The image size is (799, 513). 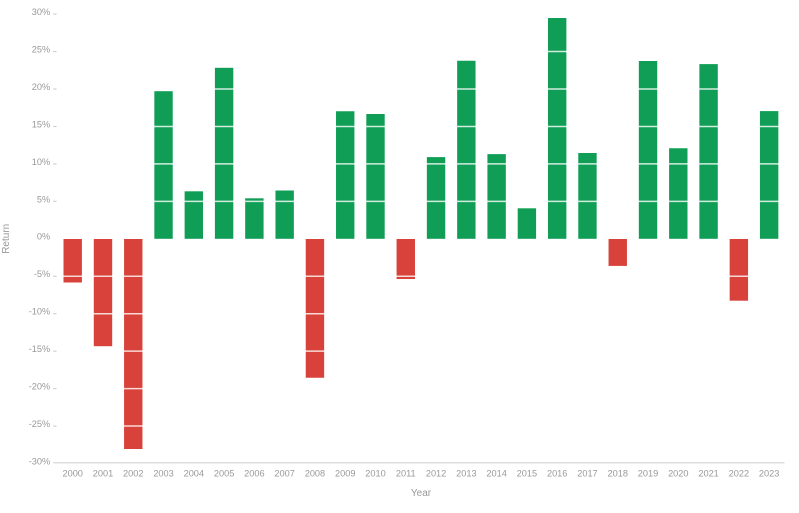 What do you see at coordinates (39, 312) in the screenshot?
I see `svg-text: -10%` at bounding box center [39, 312].